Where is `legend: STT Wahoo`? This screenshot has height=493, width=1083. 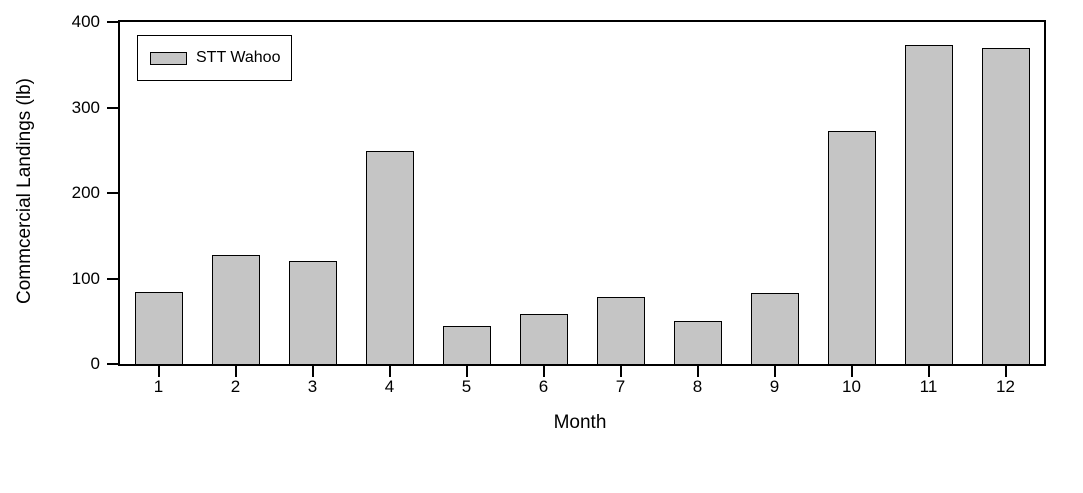
legend: STT Wahoo is located at coordinates (214, 58).